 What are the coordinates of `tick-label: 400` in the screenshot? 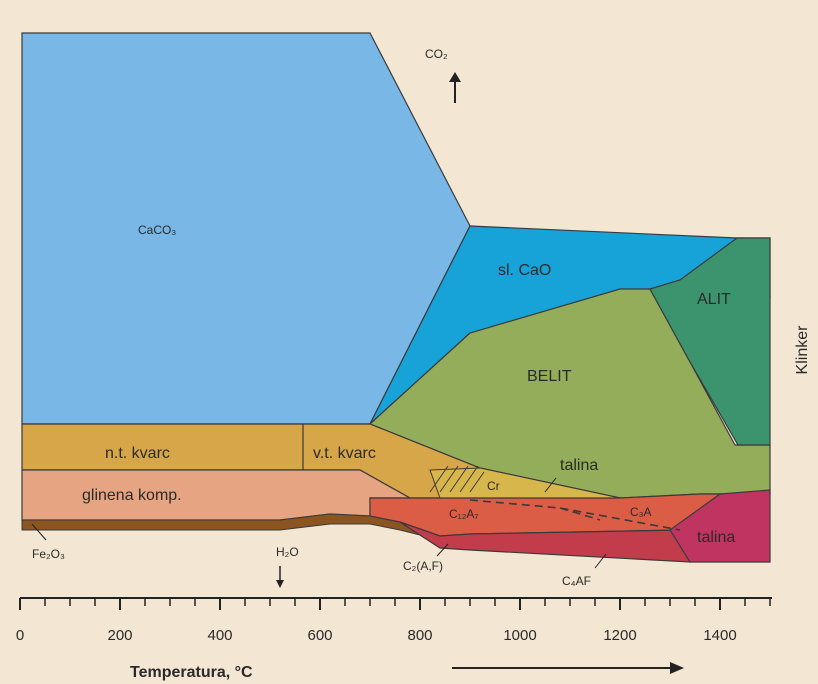 It's located at (219, 635).